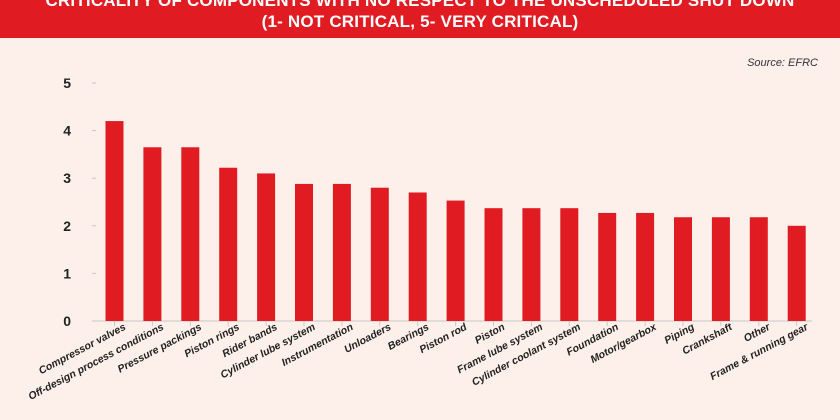 The image size is (840, 420). Describe the element at coordinates (67, 273) in the screenshot. I see `y-tick-label: 1` at that location.